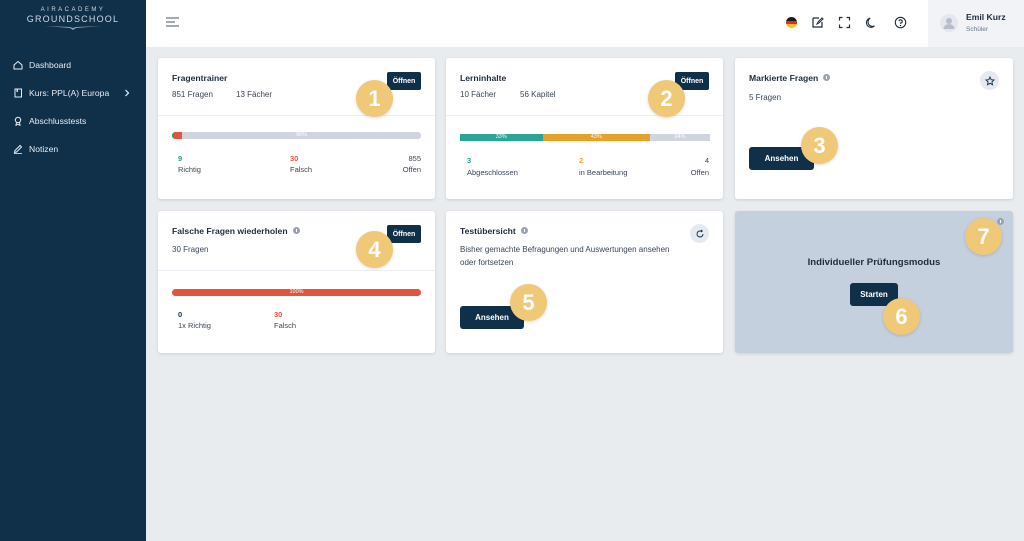 This screenshot has height=541, width=1024. Describe the element at coordinates (18, 93) in the screenshot. I see `book-icon` at that location.